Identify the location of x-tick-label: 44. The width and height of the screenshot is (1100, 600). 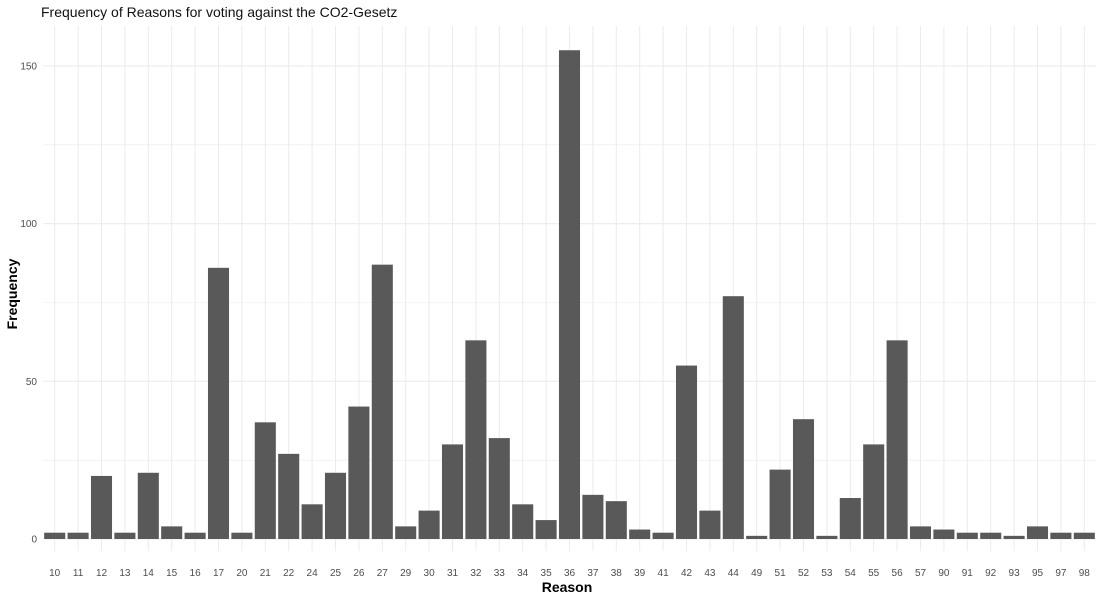
(734, 573).